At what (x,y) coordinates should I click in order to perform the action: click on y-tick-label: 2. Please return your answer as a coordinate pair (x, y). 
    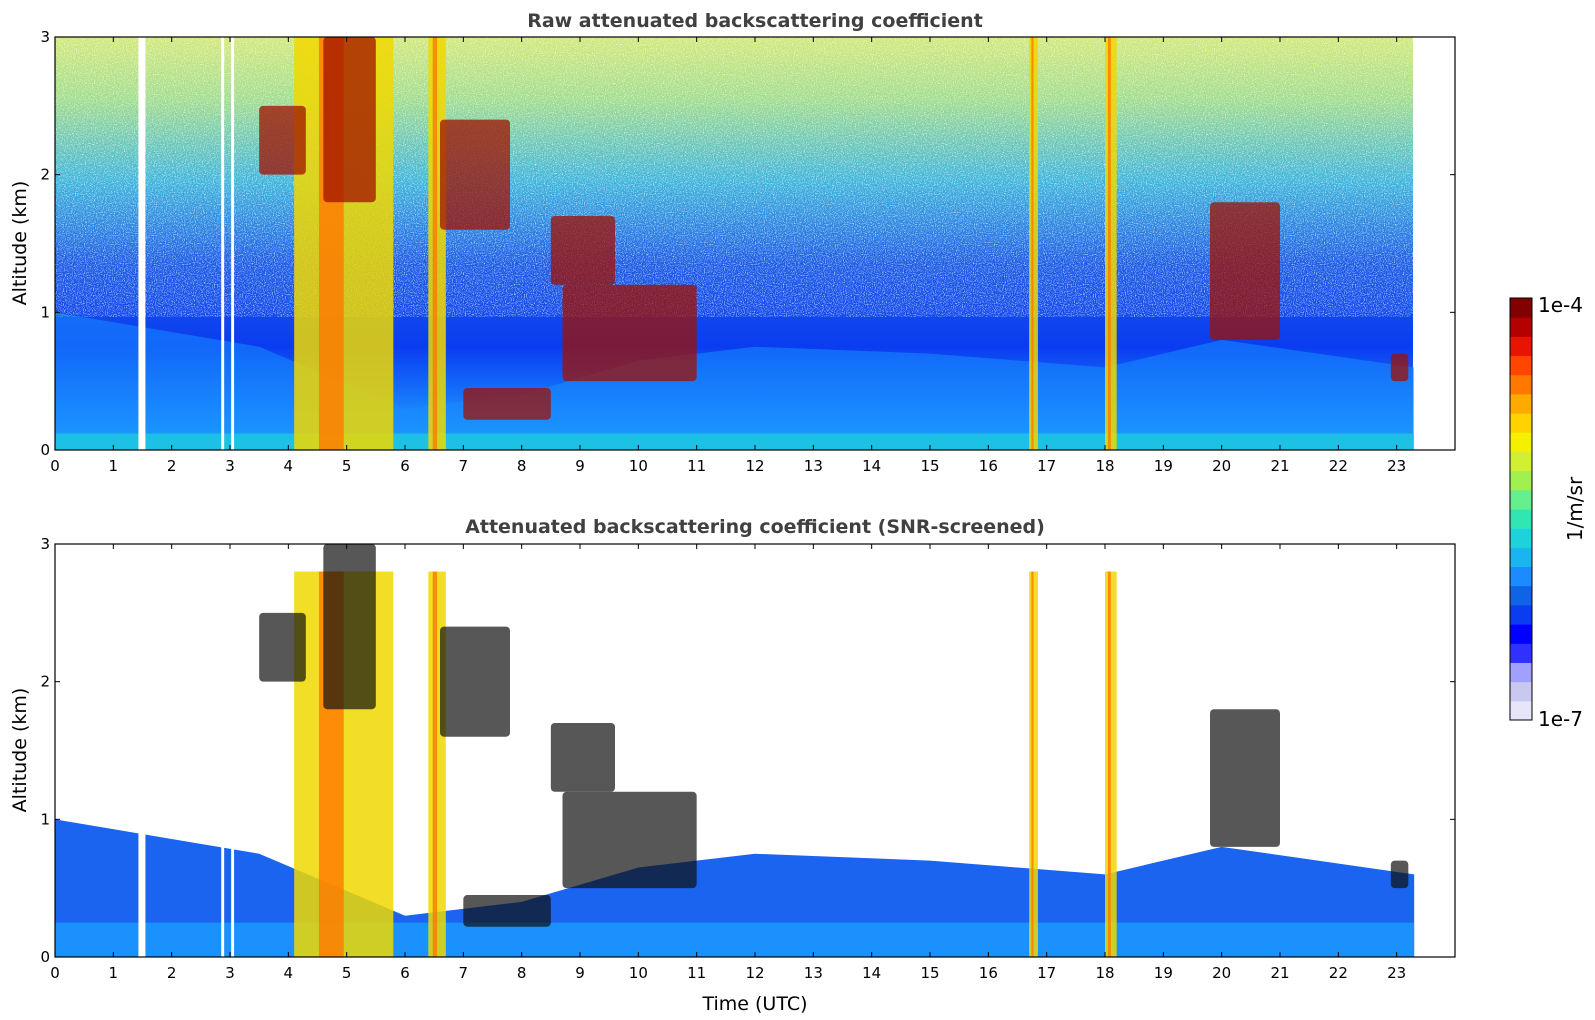
    Looking at the image, I should click on (45, 175).